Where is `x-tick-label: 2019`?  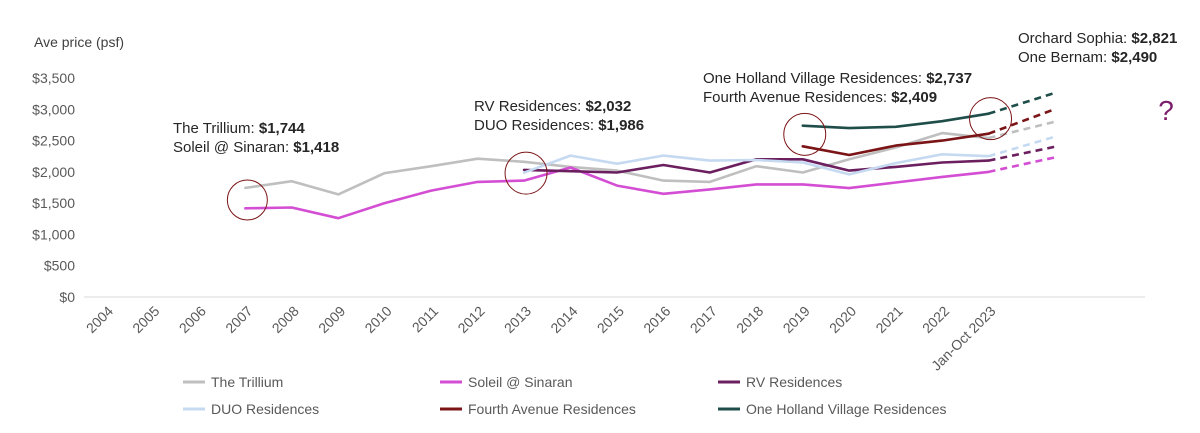
x-tick-label: 2019 is located at coordinates (796, 319).